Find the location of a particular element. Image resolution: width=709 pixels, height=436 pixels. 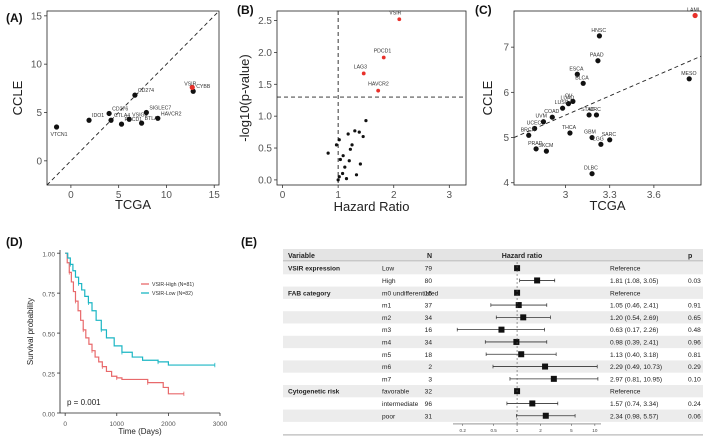

point-paad is located at coordinates (598, 61).